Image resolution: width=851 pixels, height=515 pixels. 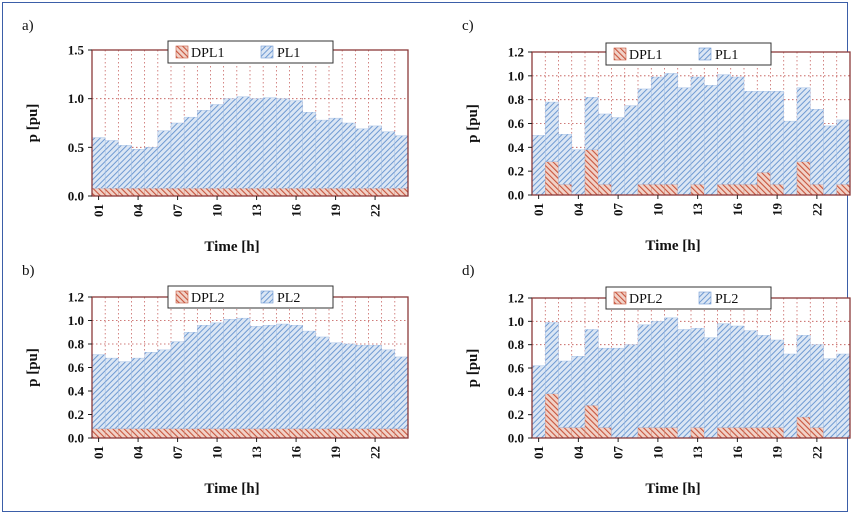 What do you see at coordinates (250, 52) in the screenshot?
I see `legend-box` at bounding box center [250, 52].